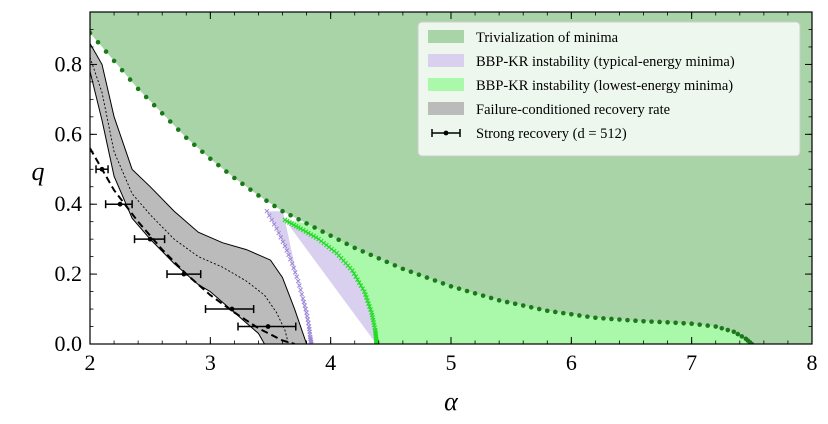 The width and height of the screenshot is (828, 424). Describe the element at coordinates (192, 245) in the screenshot. I see `dashed-fit-line` at that location.